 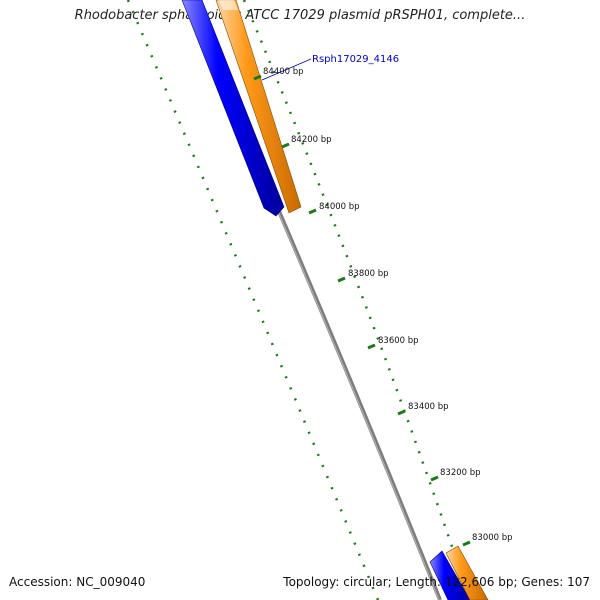 What do you see at coordinates (258, 107) in the screenshot?
I see `forward-strand-gene-upper` at bounding box center [258, 107].